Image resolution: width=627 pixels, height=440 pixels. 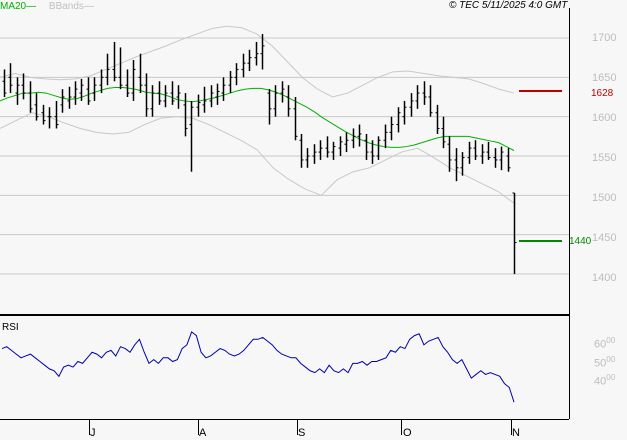 I want to click on price-label: 1550, so click(x=604, y=158).